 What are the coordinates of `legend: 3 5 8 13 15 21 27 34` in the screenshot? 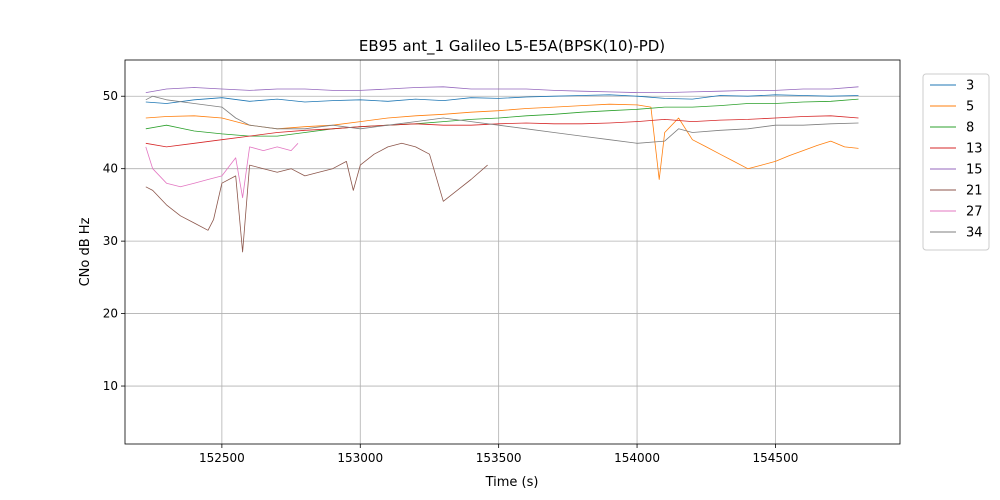 It's located at (956, 162).